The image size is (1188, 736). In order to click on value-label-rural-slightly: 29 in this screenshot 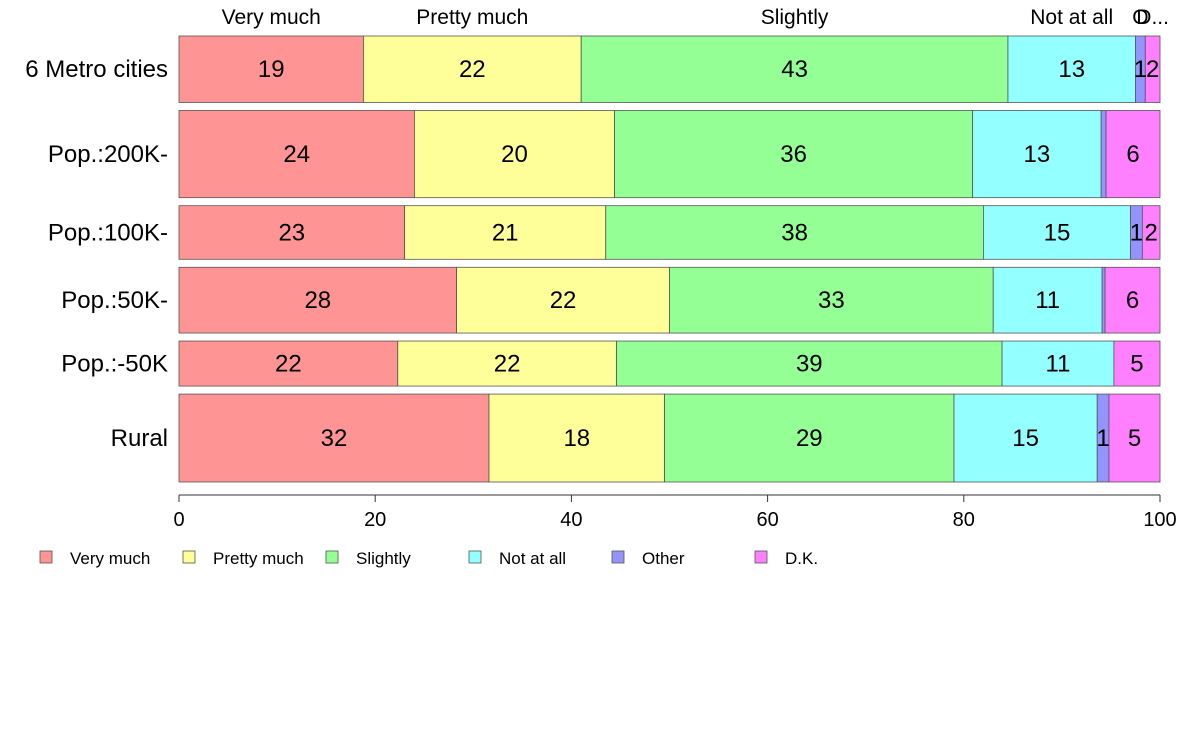, I will do `click(809, 438)`.